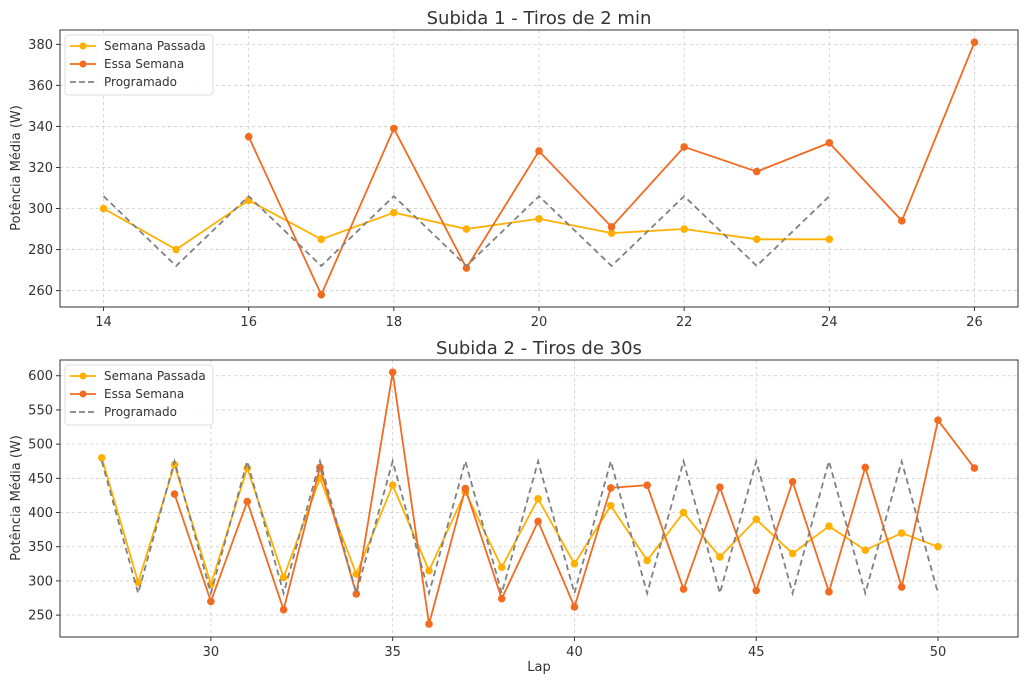 This screenshot has height=683, width=1024. I want to click on legend-label: Semana Passada, so click(155, 376).